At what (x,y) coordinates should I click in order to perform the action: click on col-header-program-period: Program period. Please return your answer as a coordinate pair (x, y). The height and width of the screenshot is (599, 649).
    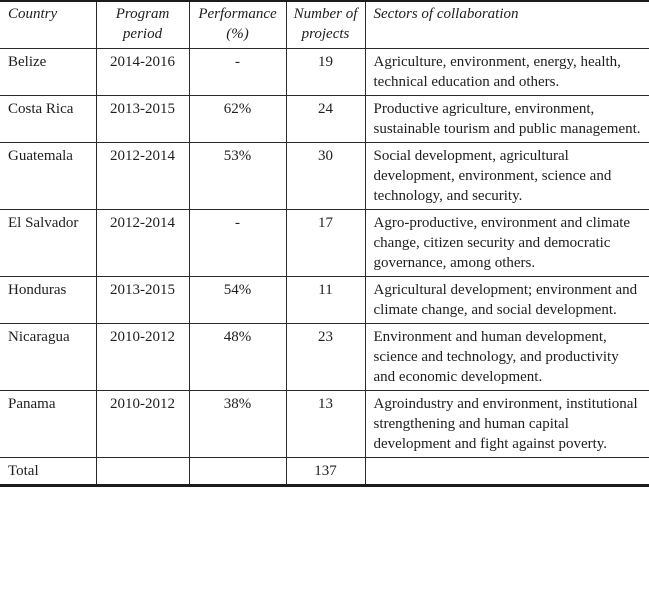
    Looking at the image, I should click on (143, 25).